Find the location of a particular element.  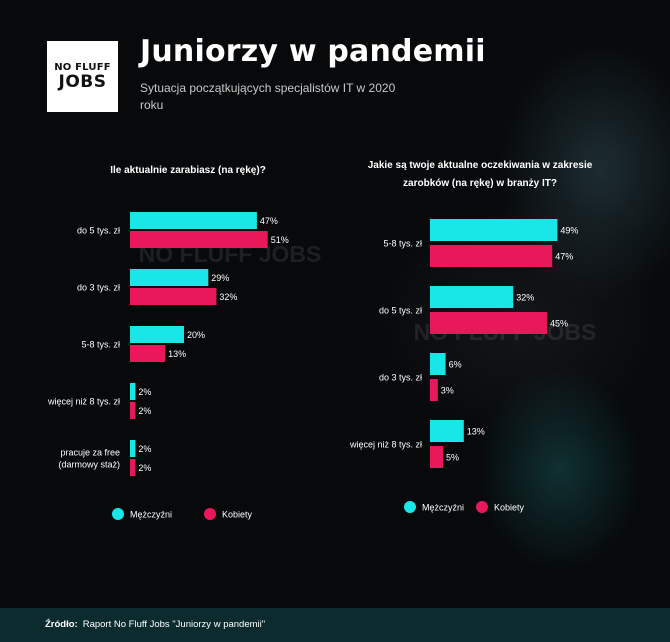

category-label: (darmowy staż) is located at coordinates (89, 465).